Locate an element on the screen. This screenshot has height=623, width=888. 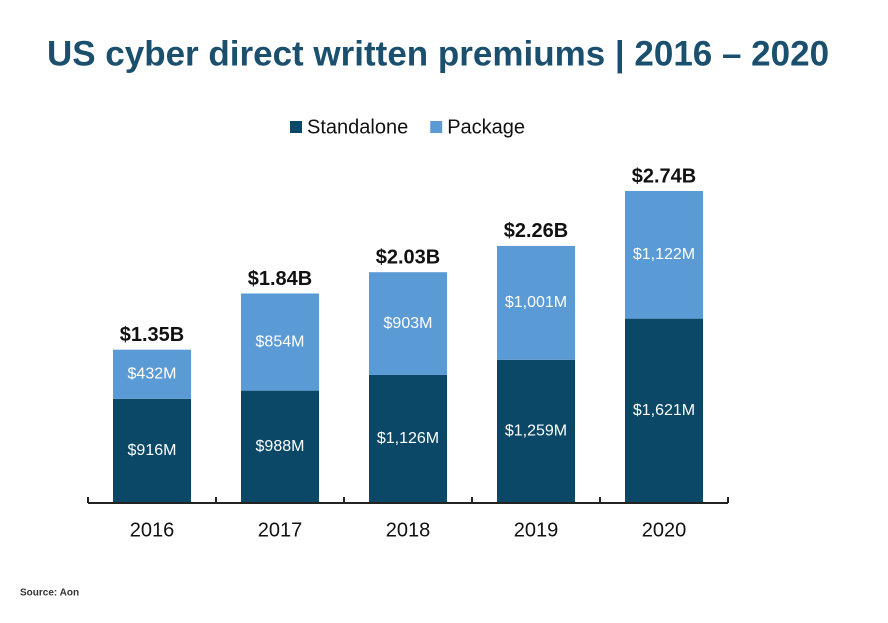
value-label: $903M is located at coordinates (408, 323).